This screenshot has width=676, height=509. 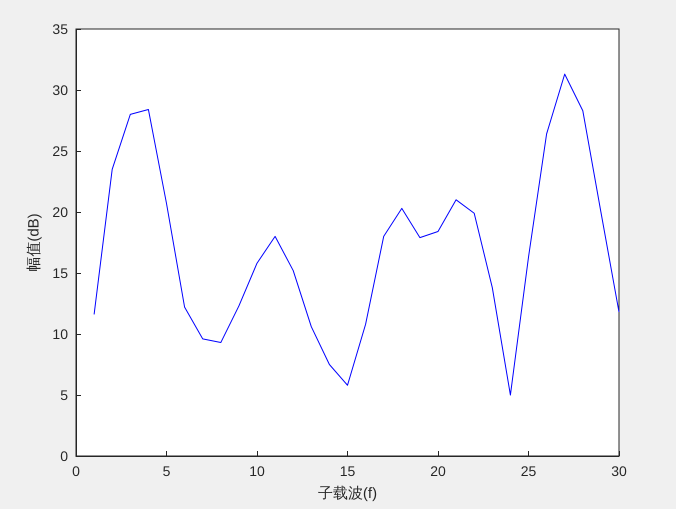 What do you see at coordinates (166, 471) in the screenshot?
I see `x-tick-label: 5` at bounding box center [166, 471].